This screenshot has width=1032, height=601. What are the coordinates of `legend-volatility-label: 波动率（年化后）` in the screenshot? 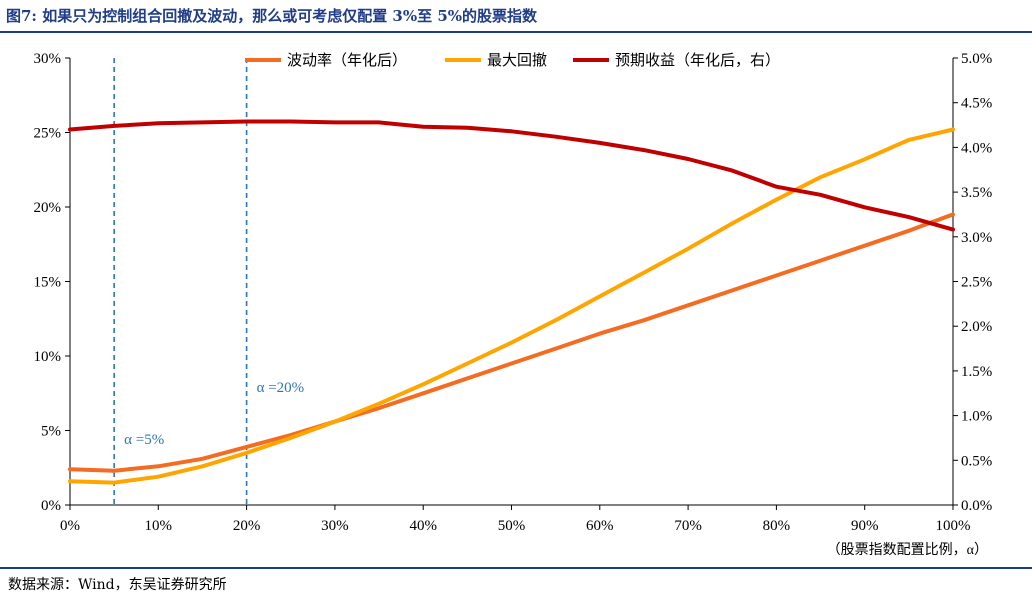 It's located at (347, 60).